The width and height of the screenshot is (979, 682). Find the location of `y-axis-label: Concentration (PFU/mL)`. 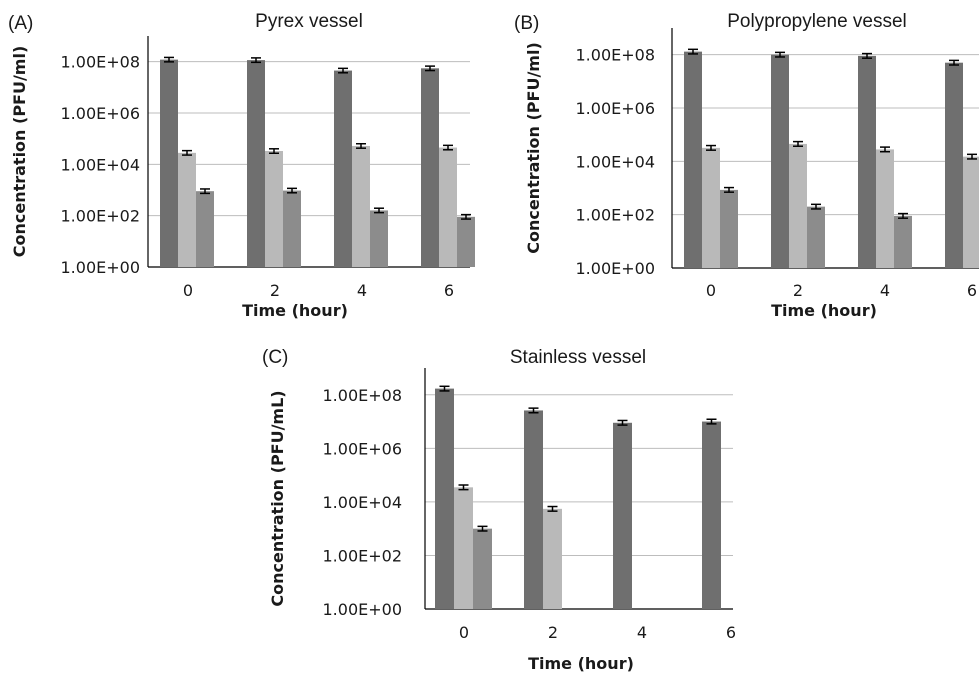

y-axis-label: Concentration (PFU/mL) is located at coordinates (277, 498).